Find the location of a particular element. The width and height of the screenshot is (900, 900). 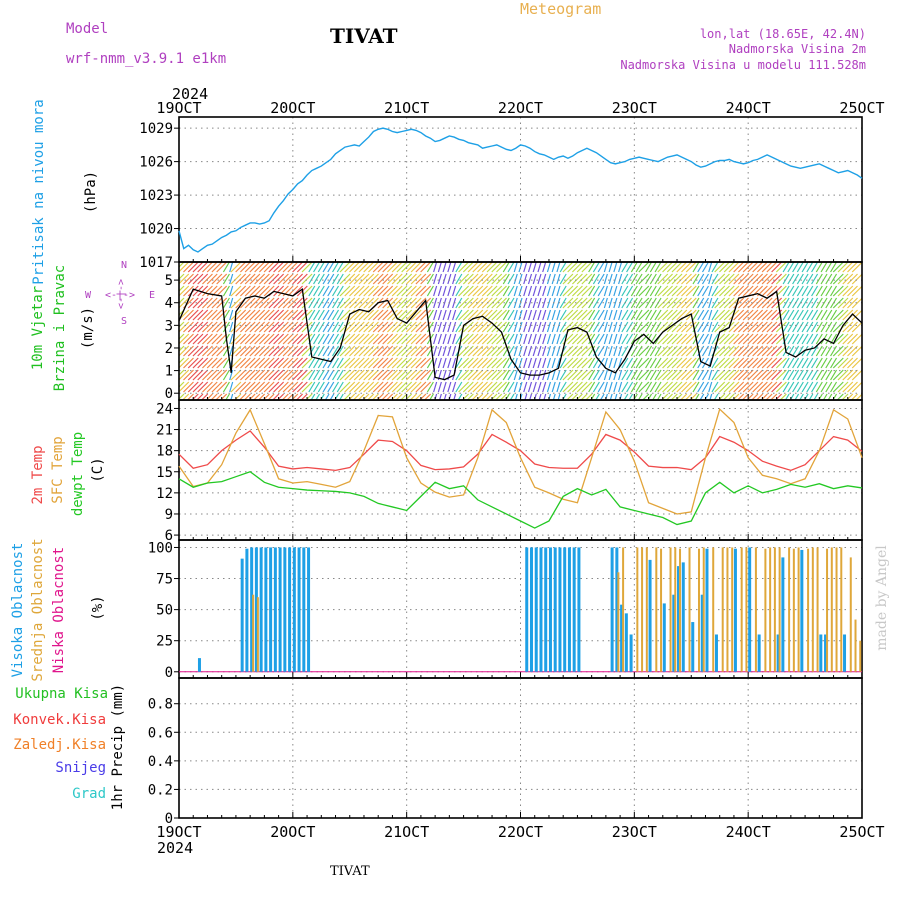

y-tick-label: 50 is located at coordinates (164, 611).